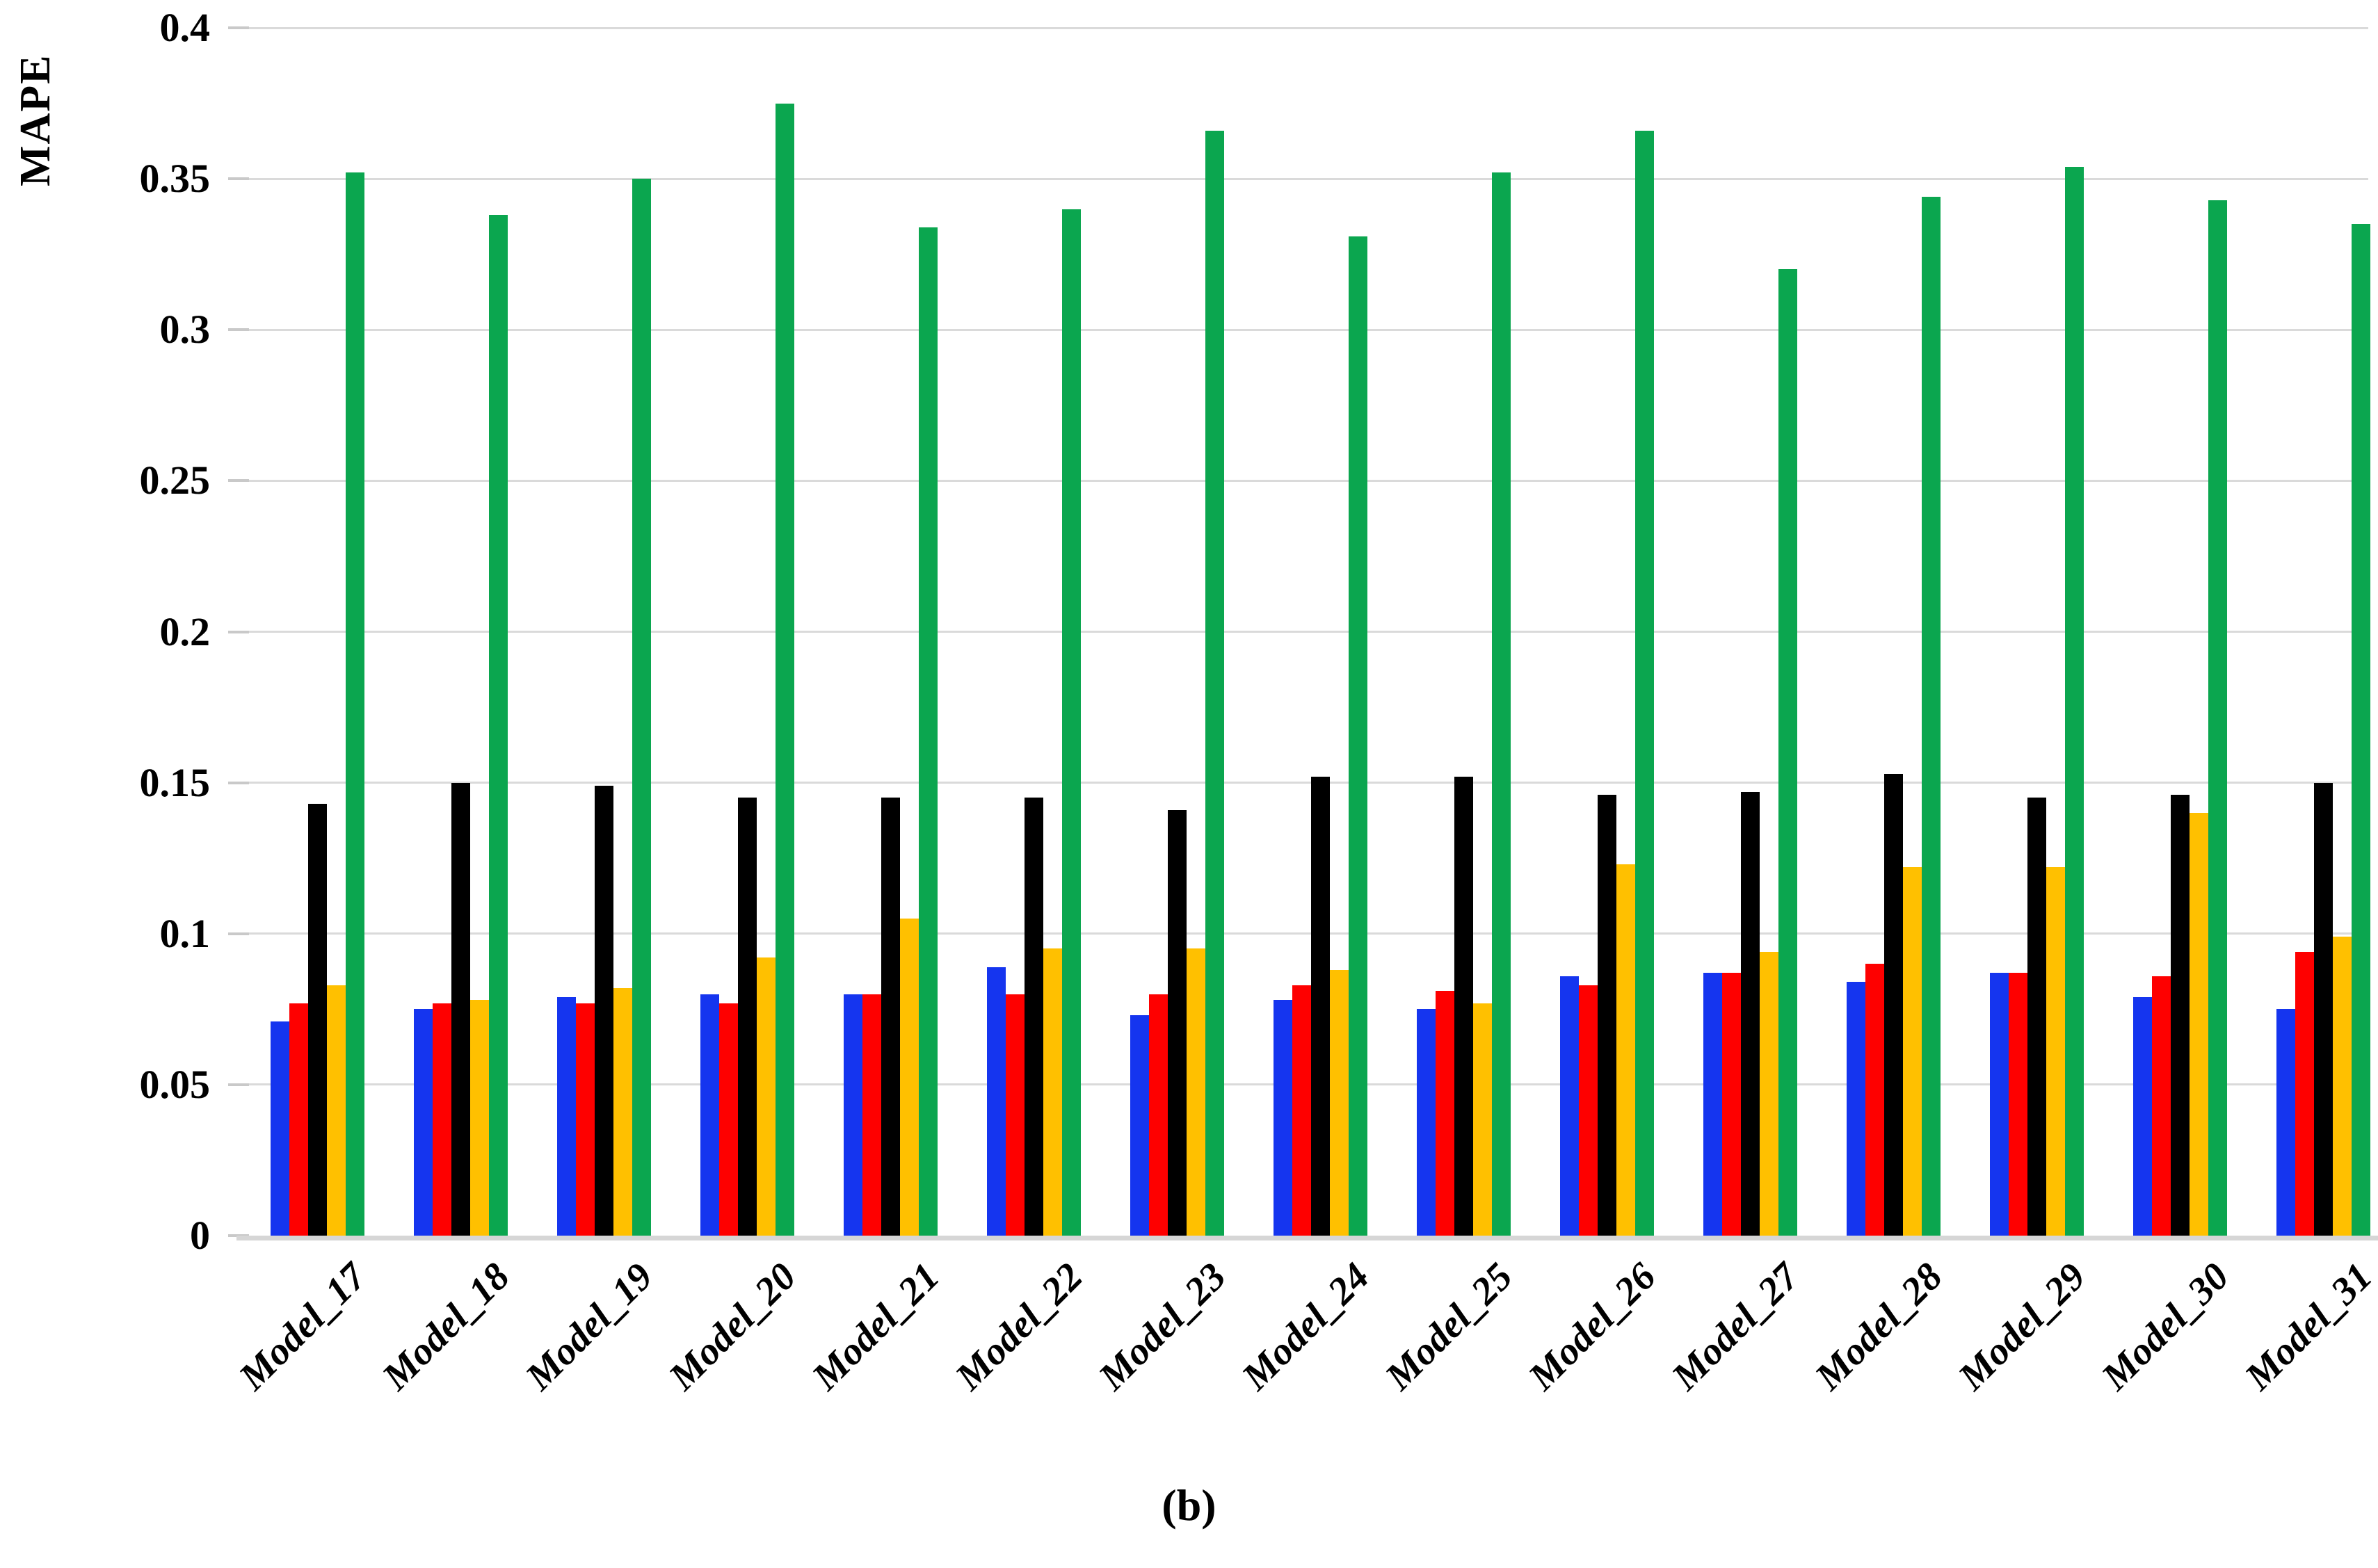  Describe the element at coordinates (185, 329) in the screenshot. I see `y-tick-label: 0.3` at that location.